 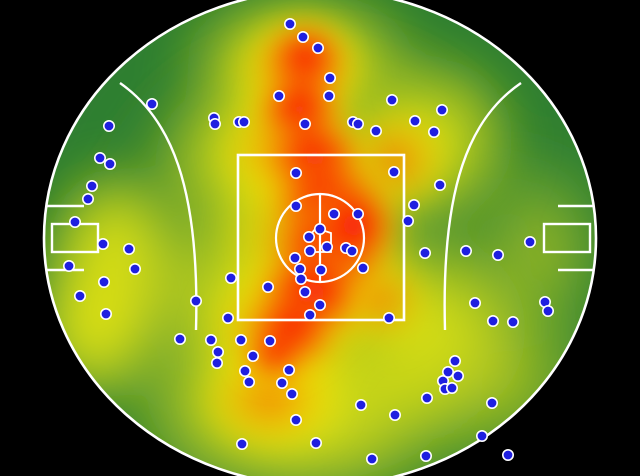 I want to click on boundary-arc-right, so click(x=482, y=206).